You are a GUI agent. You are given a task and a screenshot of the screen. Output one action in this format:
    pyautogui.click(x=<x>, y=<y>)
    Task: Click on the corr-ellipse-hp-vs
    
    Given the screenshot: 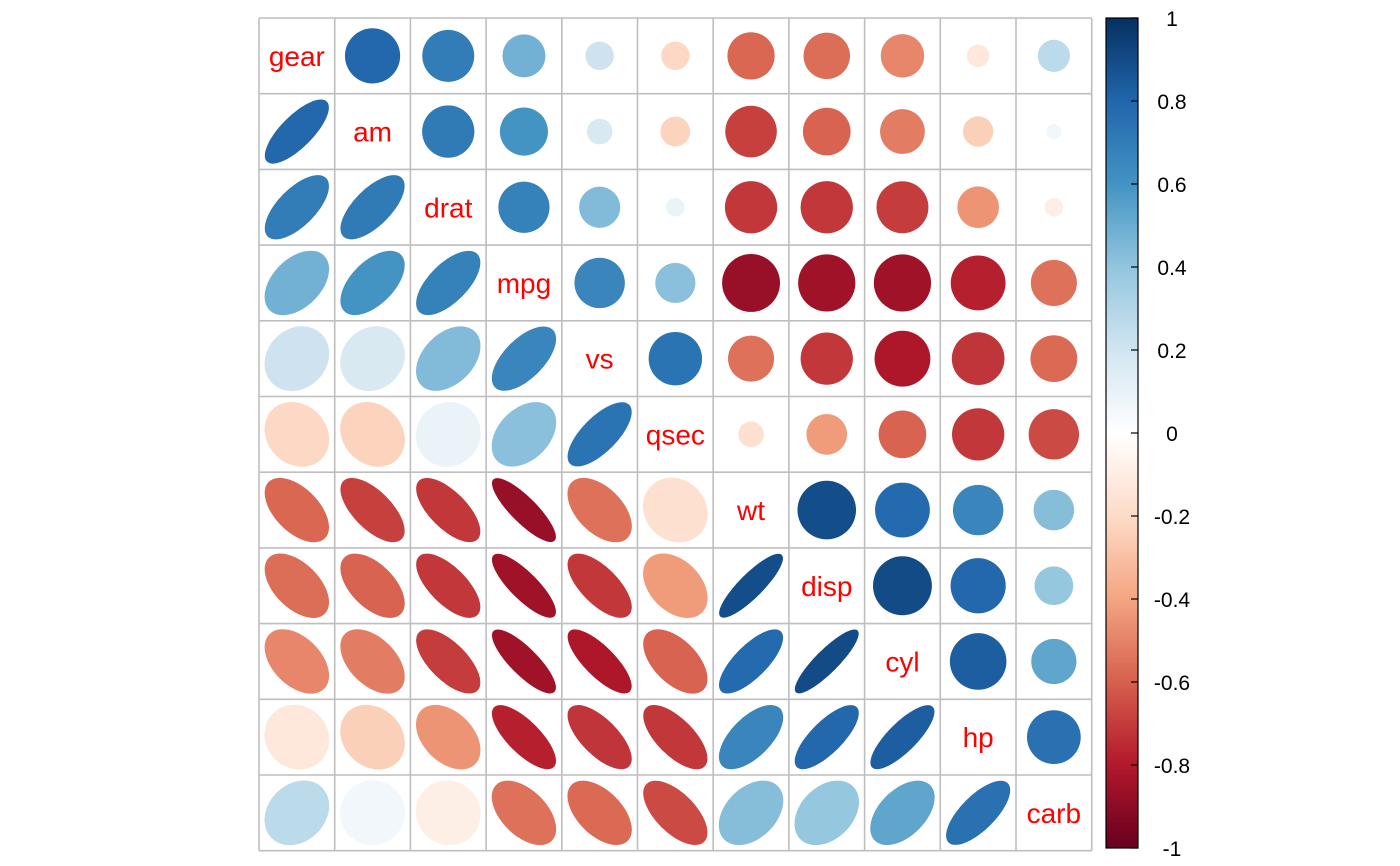 What is the action you would take?
    pyautogui.click(x=599, y=737)
    